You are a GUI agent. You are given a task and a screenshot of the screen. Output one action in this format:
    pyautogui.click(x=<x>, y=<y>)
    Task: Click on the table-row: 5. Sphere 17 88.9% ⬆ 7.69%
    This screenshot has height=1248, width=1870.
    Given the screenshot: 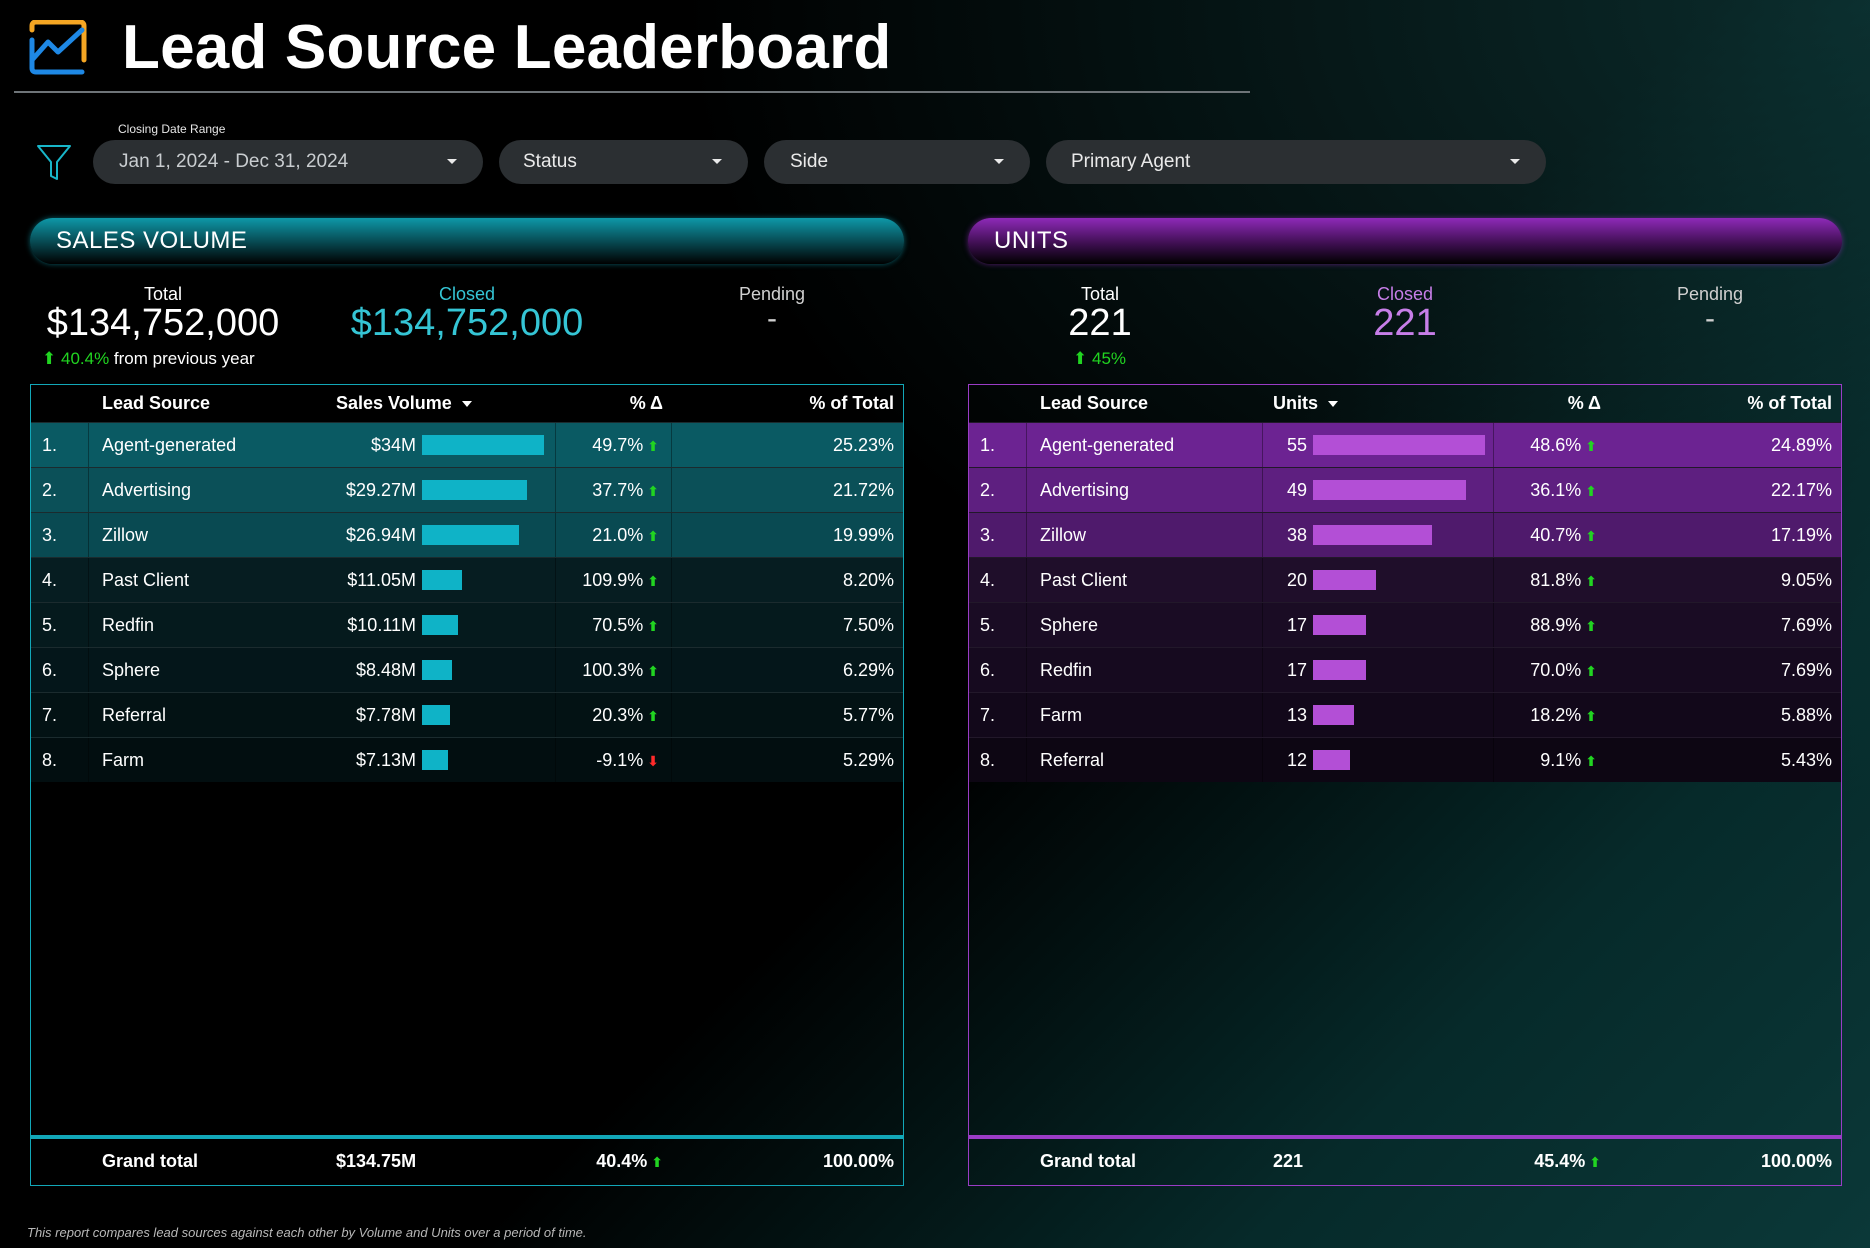 What is the action you would take?
    pyautogui.click(x=1405, y=624)
    